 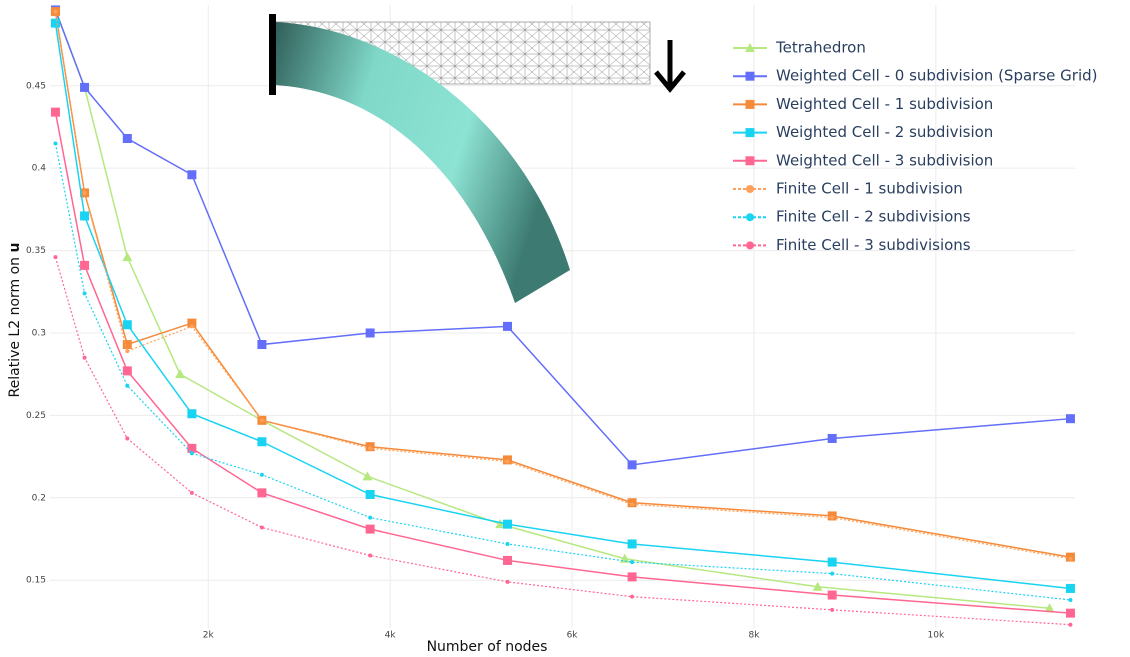 What do you see at coordinates (36, 86) in the screenshot?
I see `y-tick-label: 0.45` at bounding box center [36, 86].